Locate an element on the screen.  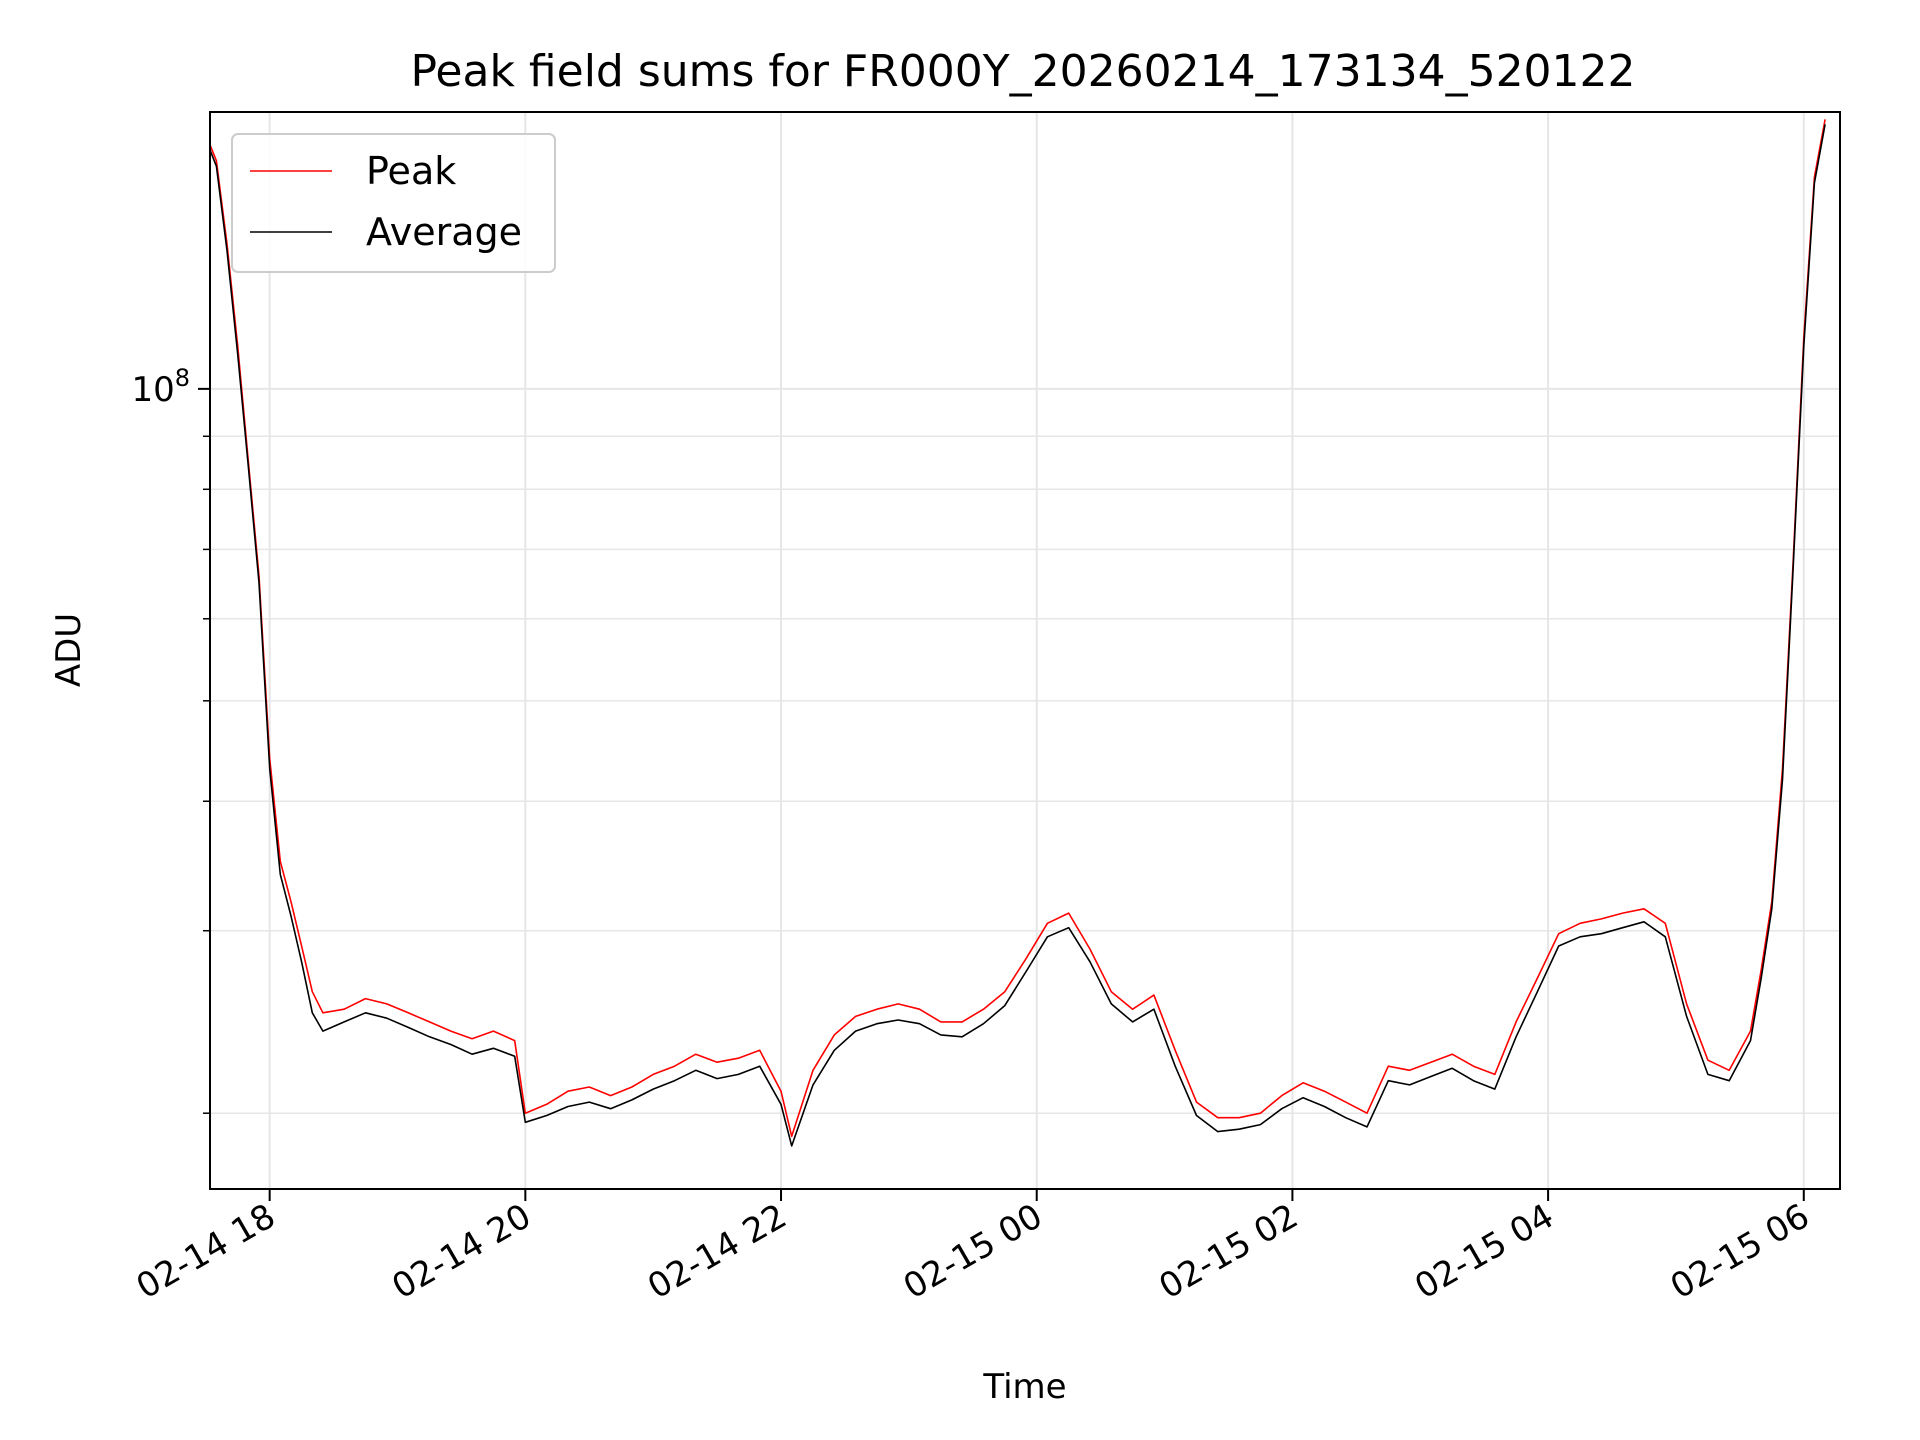
legend: Peak Average is located at coordinates (393, 203).